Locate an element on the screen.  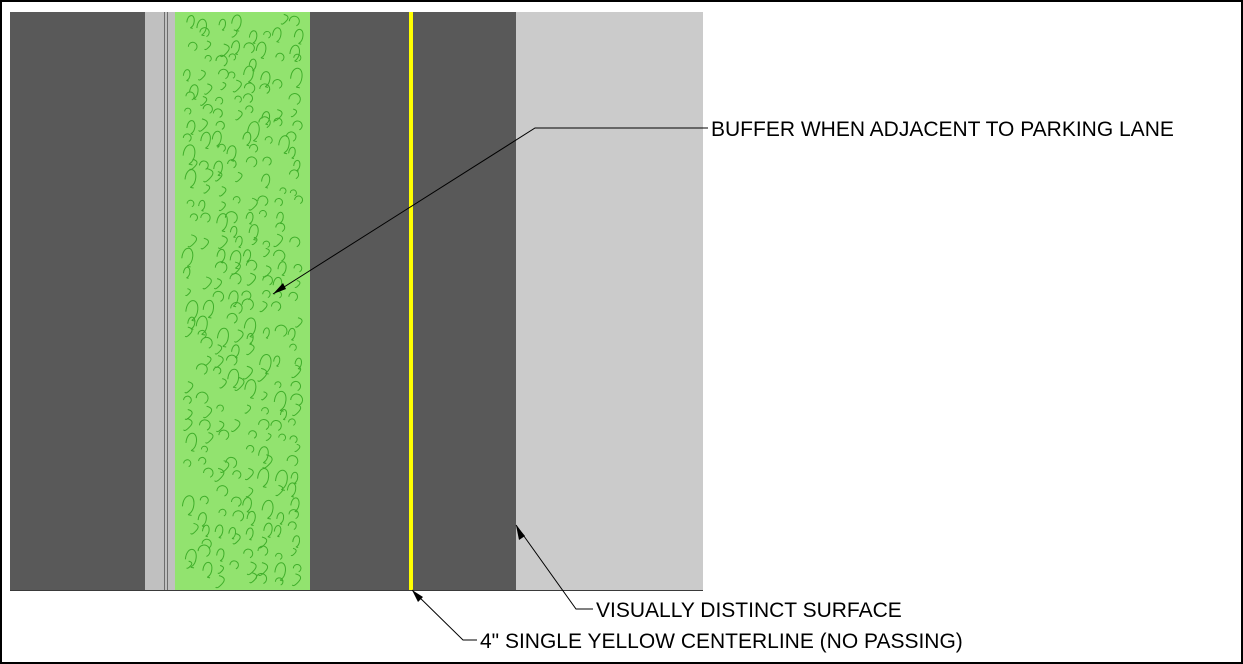
buffer-strip is located at coordinates (242, 301).